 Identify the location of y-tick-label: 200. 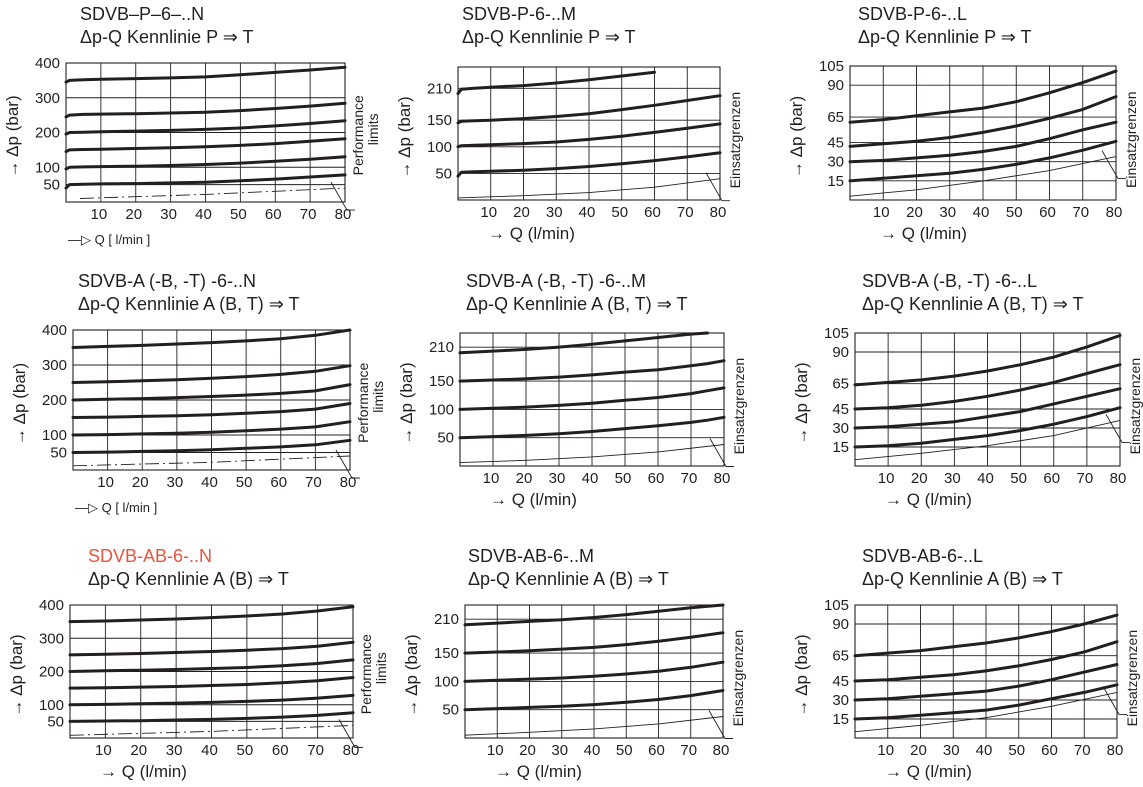
(47, 133).